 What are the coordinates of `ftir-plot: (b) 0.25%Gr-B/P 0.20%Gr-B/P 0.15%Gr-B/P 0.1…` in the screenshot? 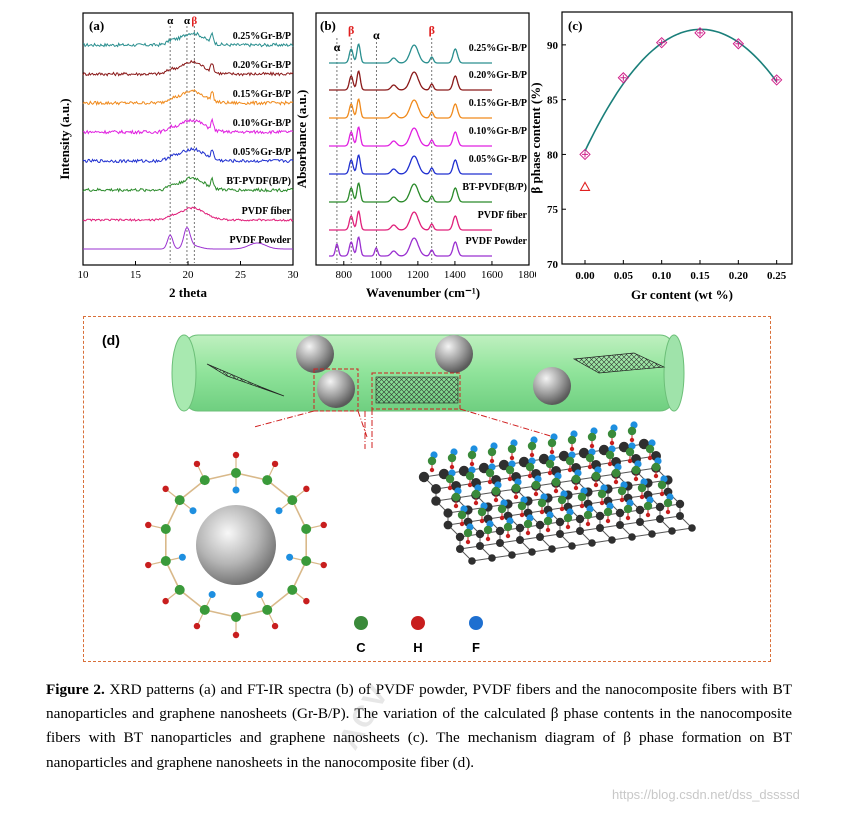 It's located at (416, 156).